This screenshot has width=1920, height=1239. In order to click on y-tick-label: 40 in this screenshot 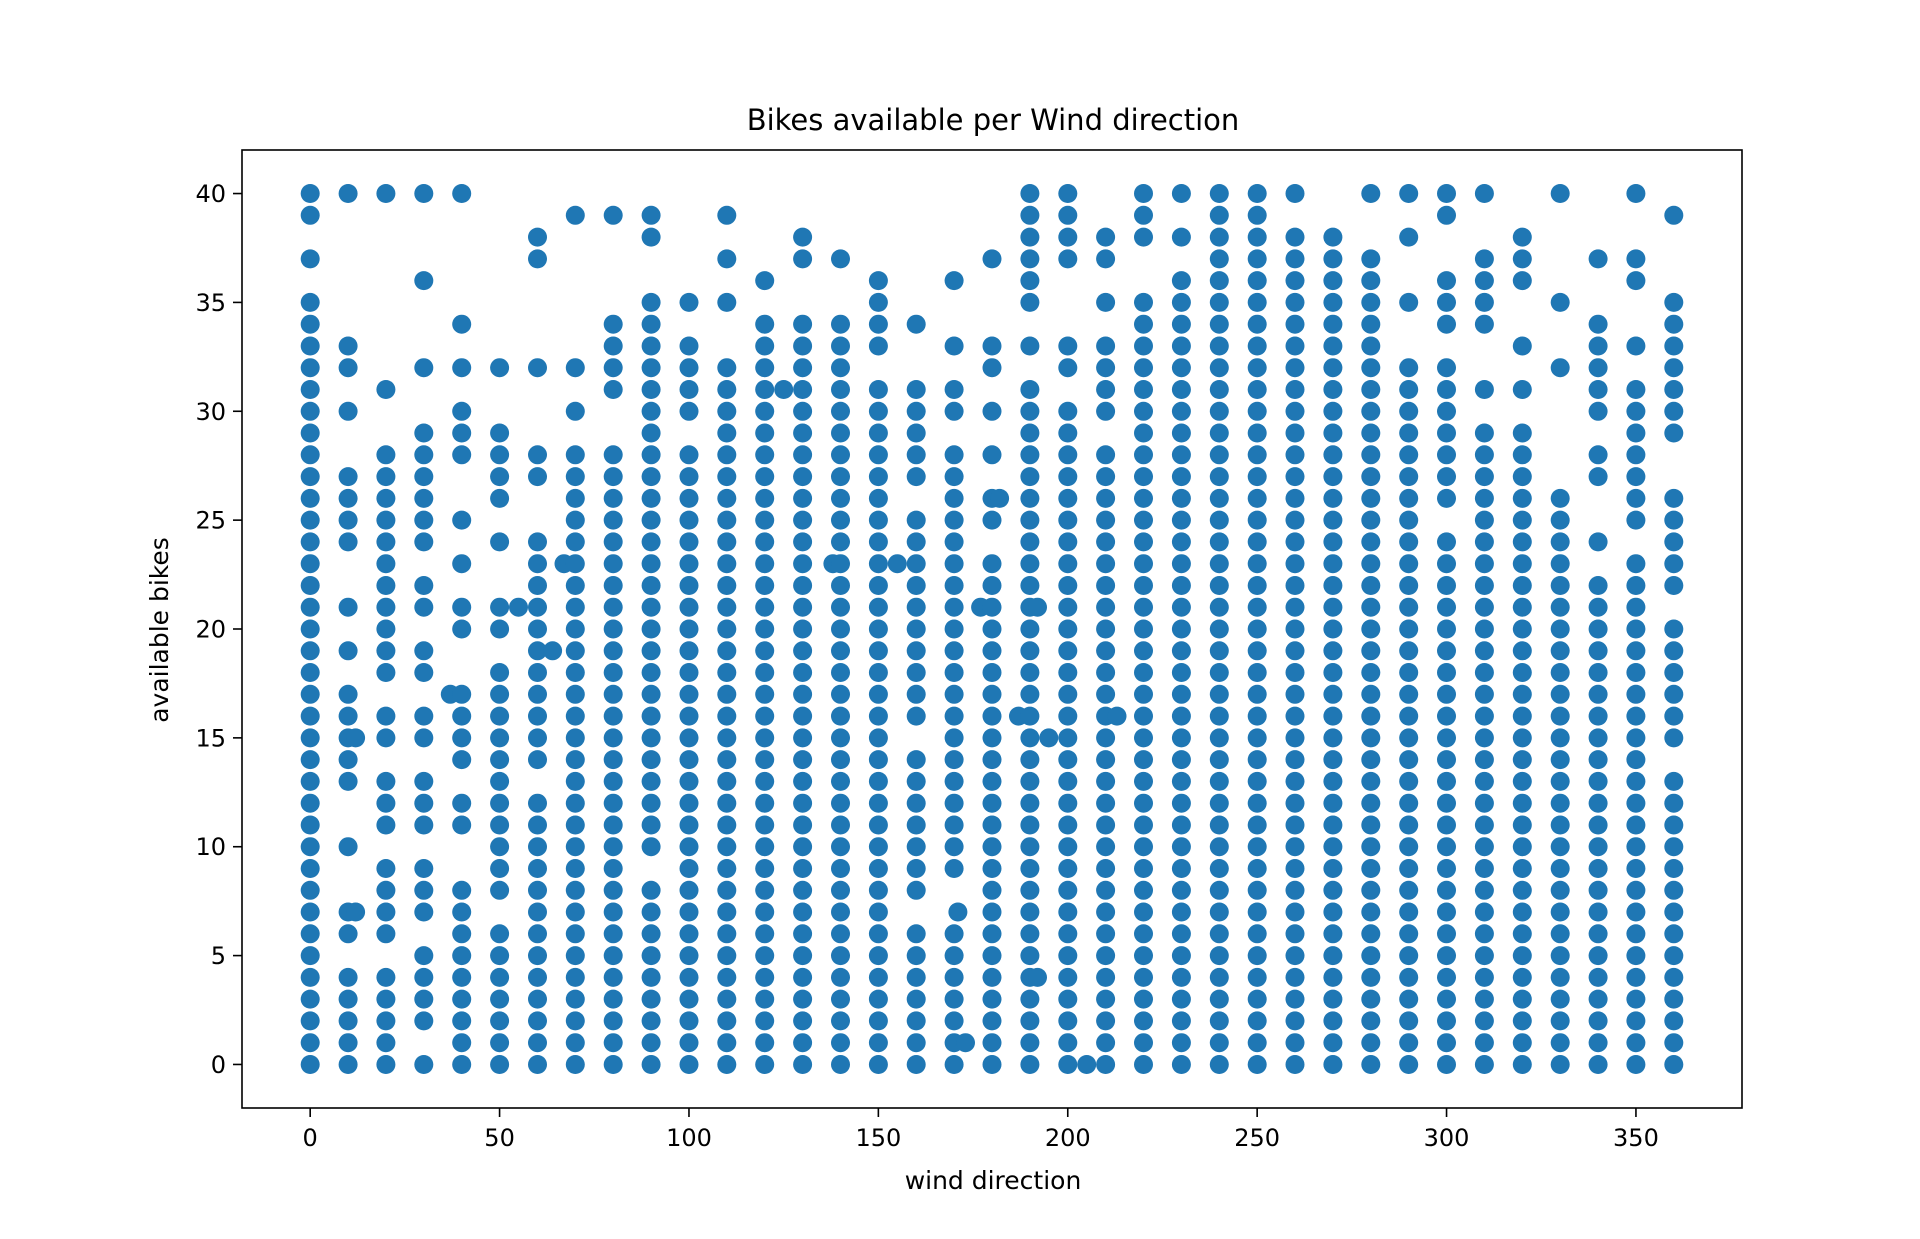, I will do `click(210, 194)`.